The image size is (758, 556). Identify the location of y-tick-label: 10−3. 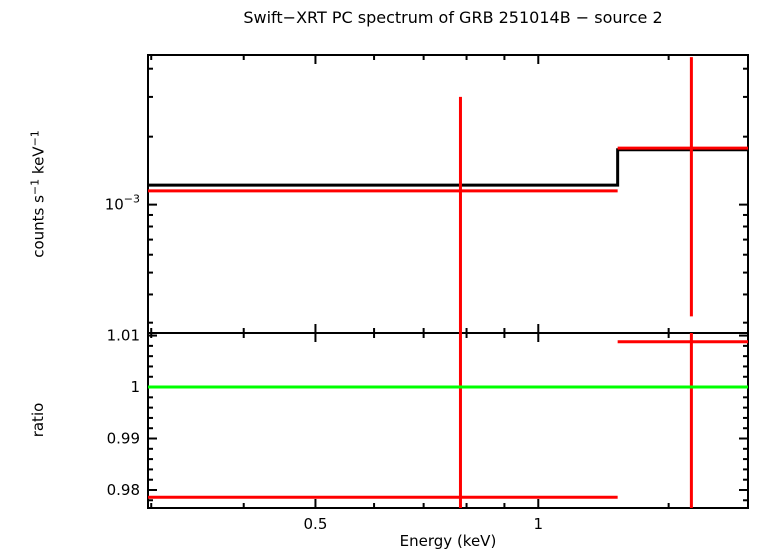
(122, 203).